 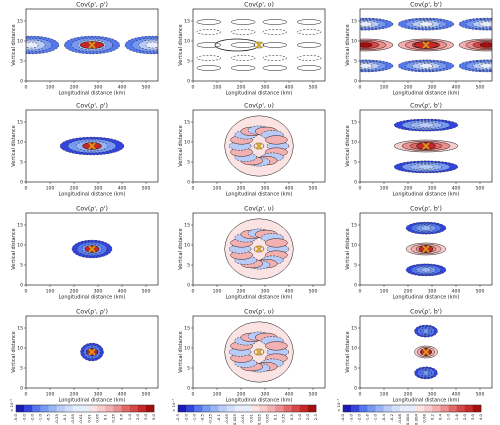 What do you see at coordinates (23, 417) in the screenshot?
I see `colorbar-tick-label: -3.0` at bounding box center [23, 417].